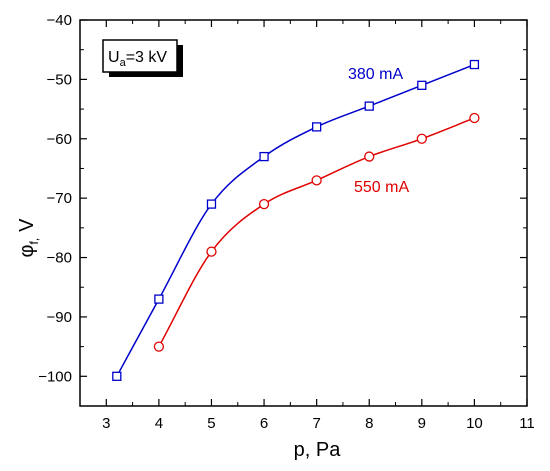 The image size is (550, 471). What do you see at coordinates (369, 423) in the screenshot?
I see `x-tick-label: 8` at bounding box center [369, 423].